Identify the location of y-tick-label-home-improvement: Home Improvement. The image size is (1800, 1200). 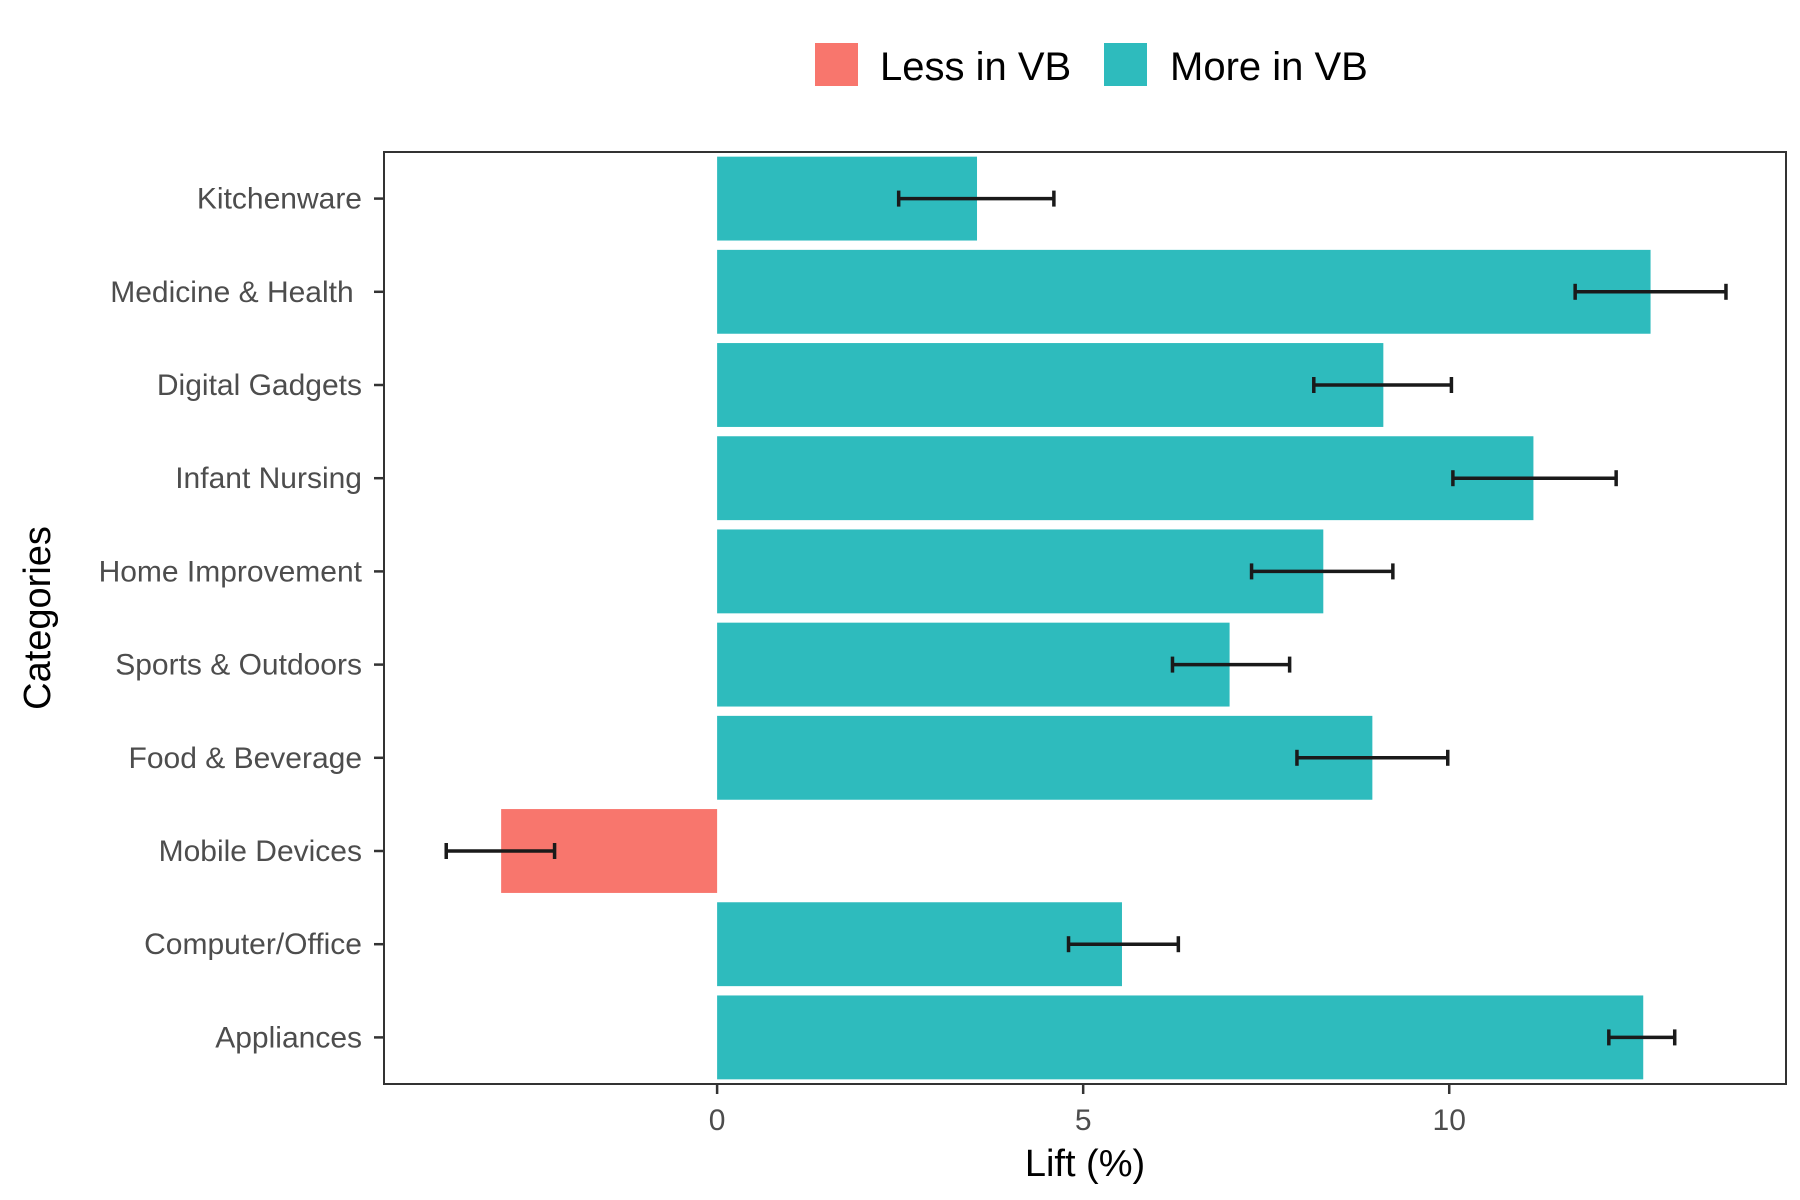
(231, 571).